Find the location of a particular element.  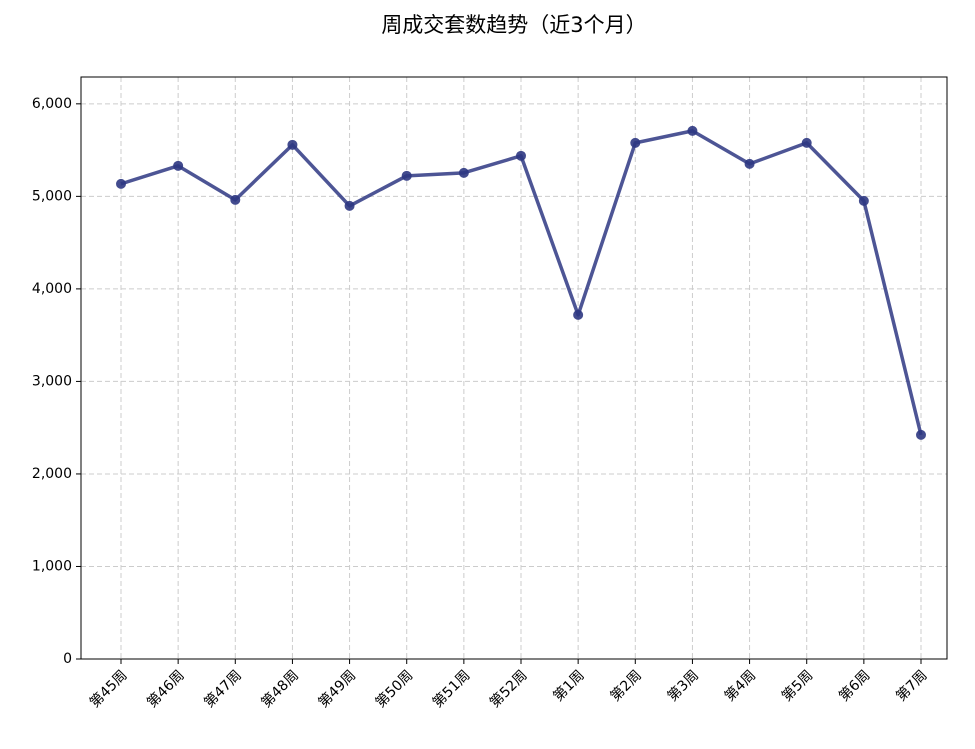

x-tick-label: 第51周 is located at coordinates (451, 689).